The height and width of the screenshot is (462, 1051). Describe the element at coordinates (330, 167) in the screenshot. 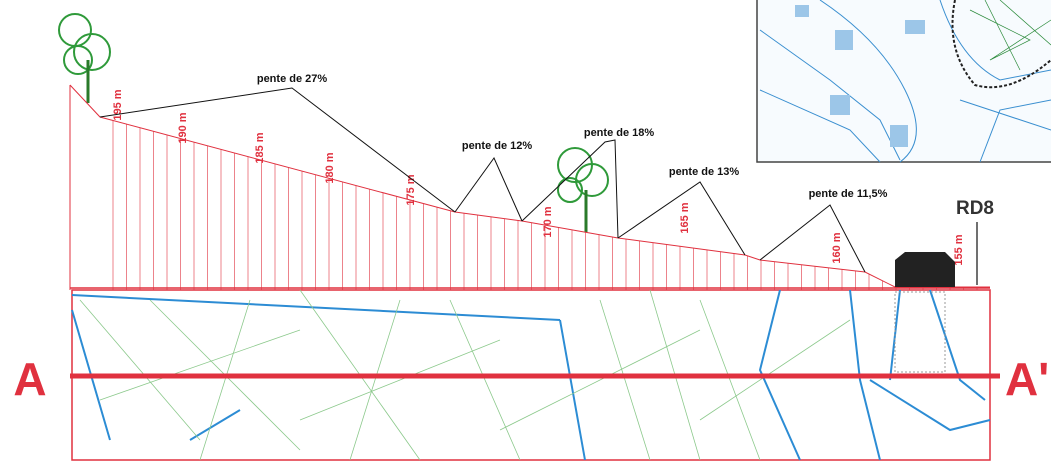

I see `elevation-label: 180 m` at that location.